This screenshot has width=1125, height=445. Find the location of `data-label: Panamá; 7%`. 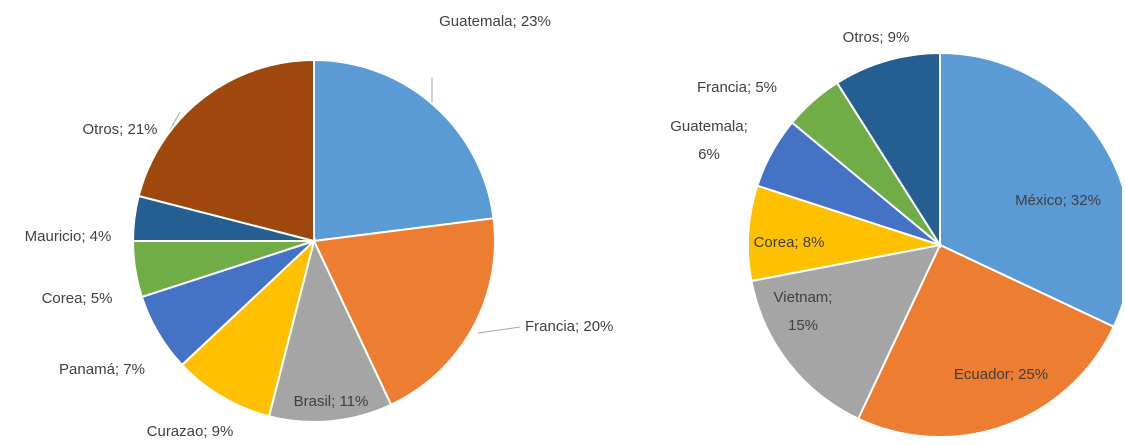

data-label: Panamá; 7% is located at coordinates (102, 369).